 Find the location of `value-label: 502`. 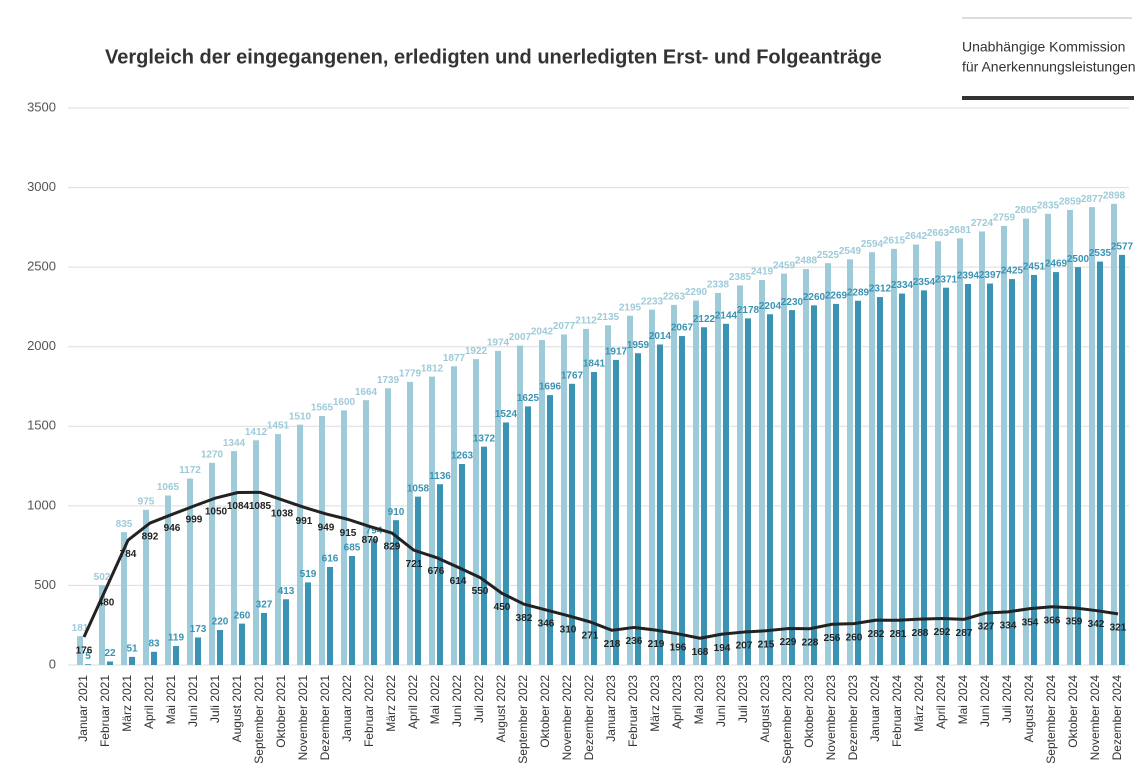

value-label: 502 is located at coordinates (102, 577).